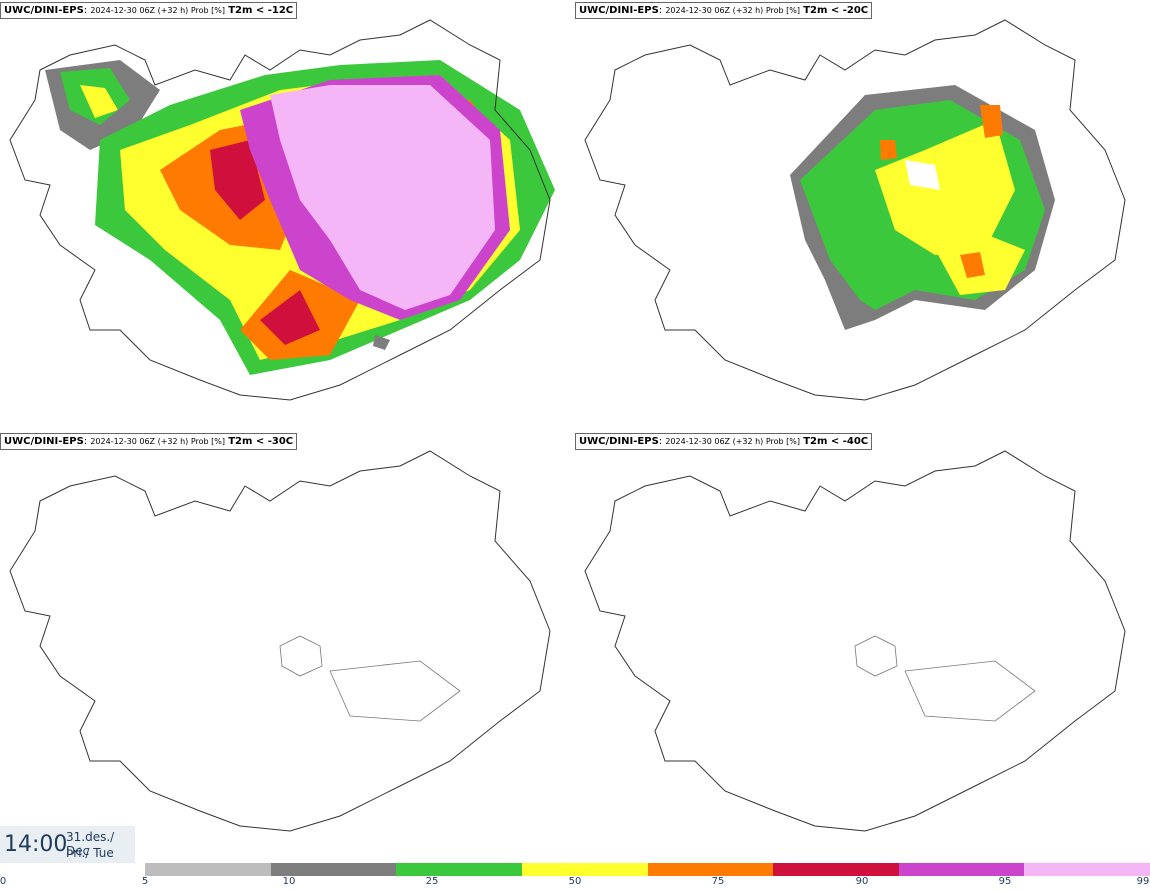 This screenshot has width=1150, height=891. I want to click on panel-model-1: UWC/DINI-EPS, so click(44, 10).